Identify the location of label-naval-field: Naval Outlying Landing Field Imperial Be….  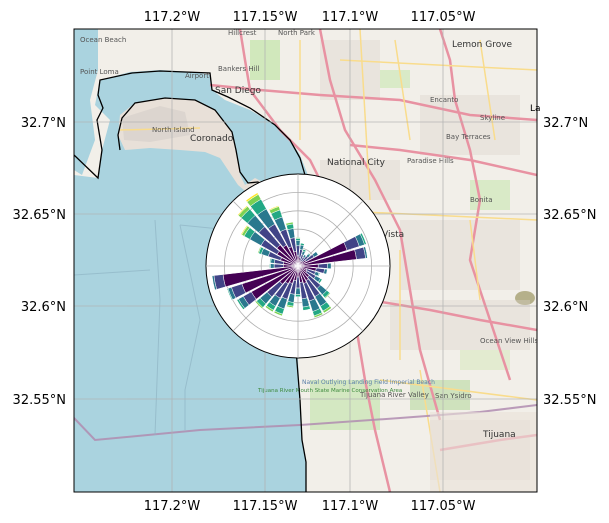
(368, 382).